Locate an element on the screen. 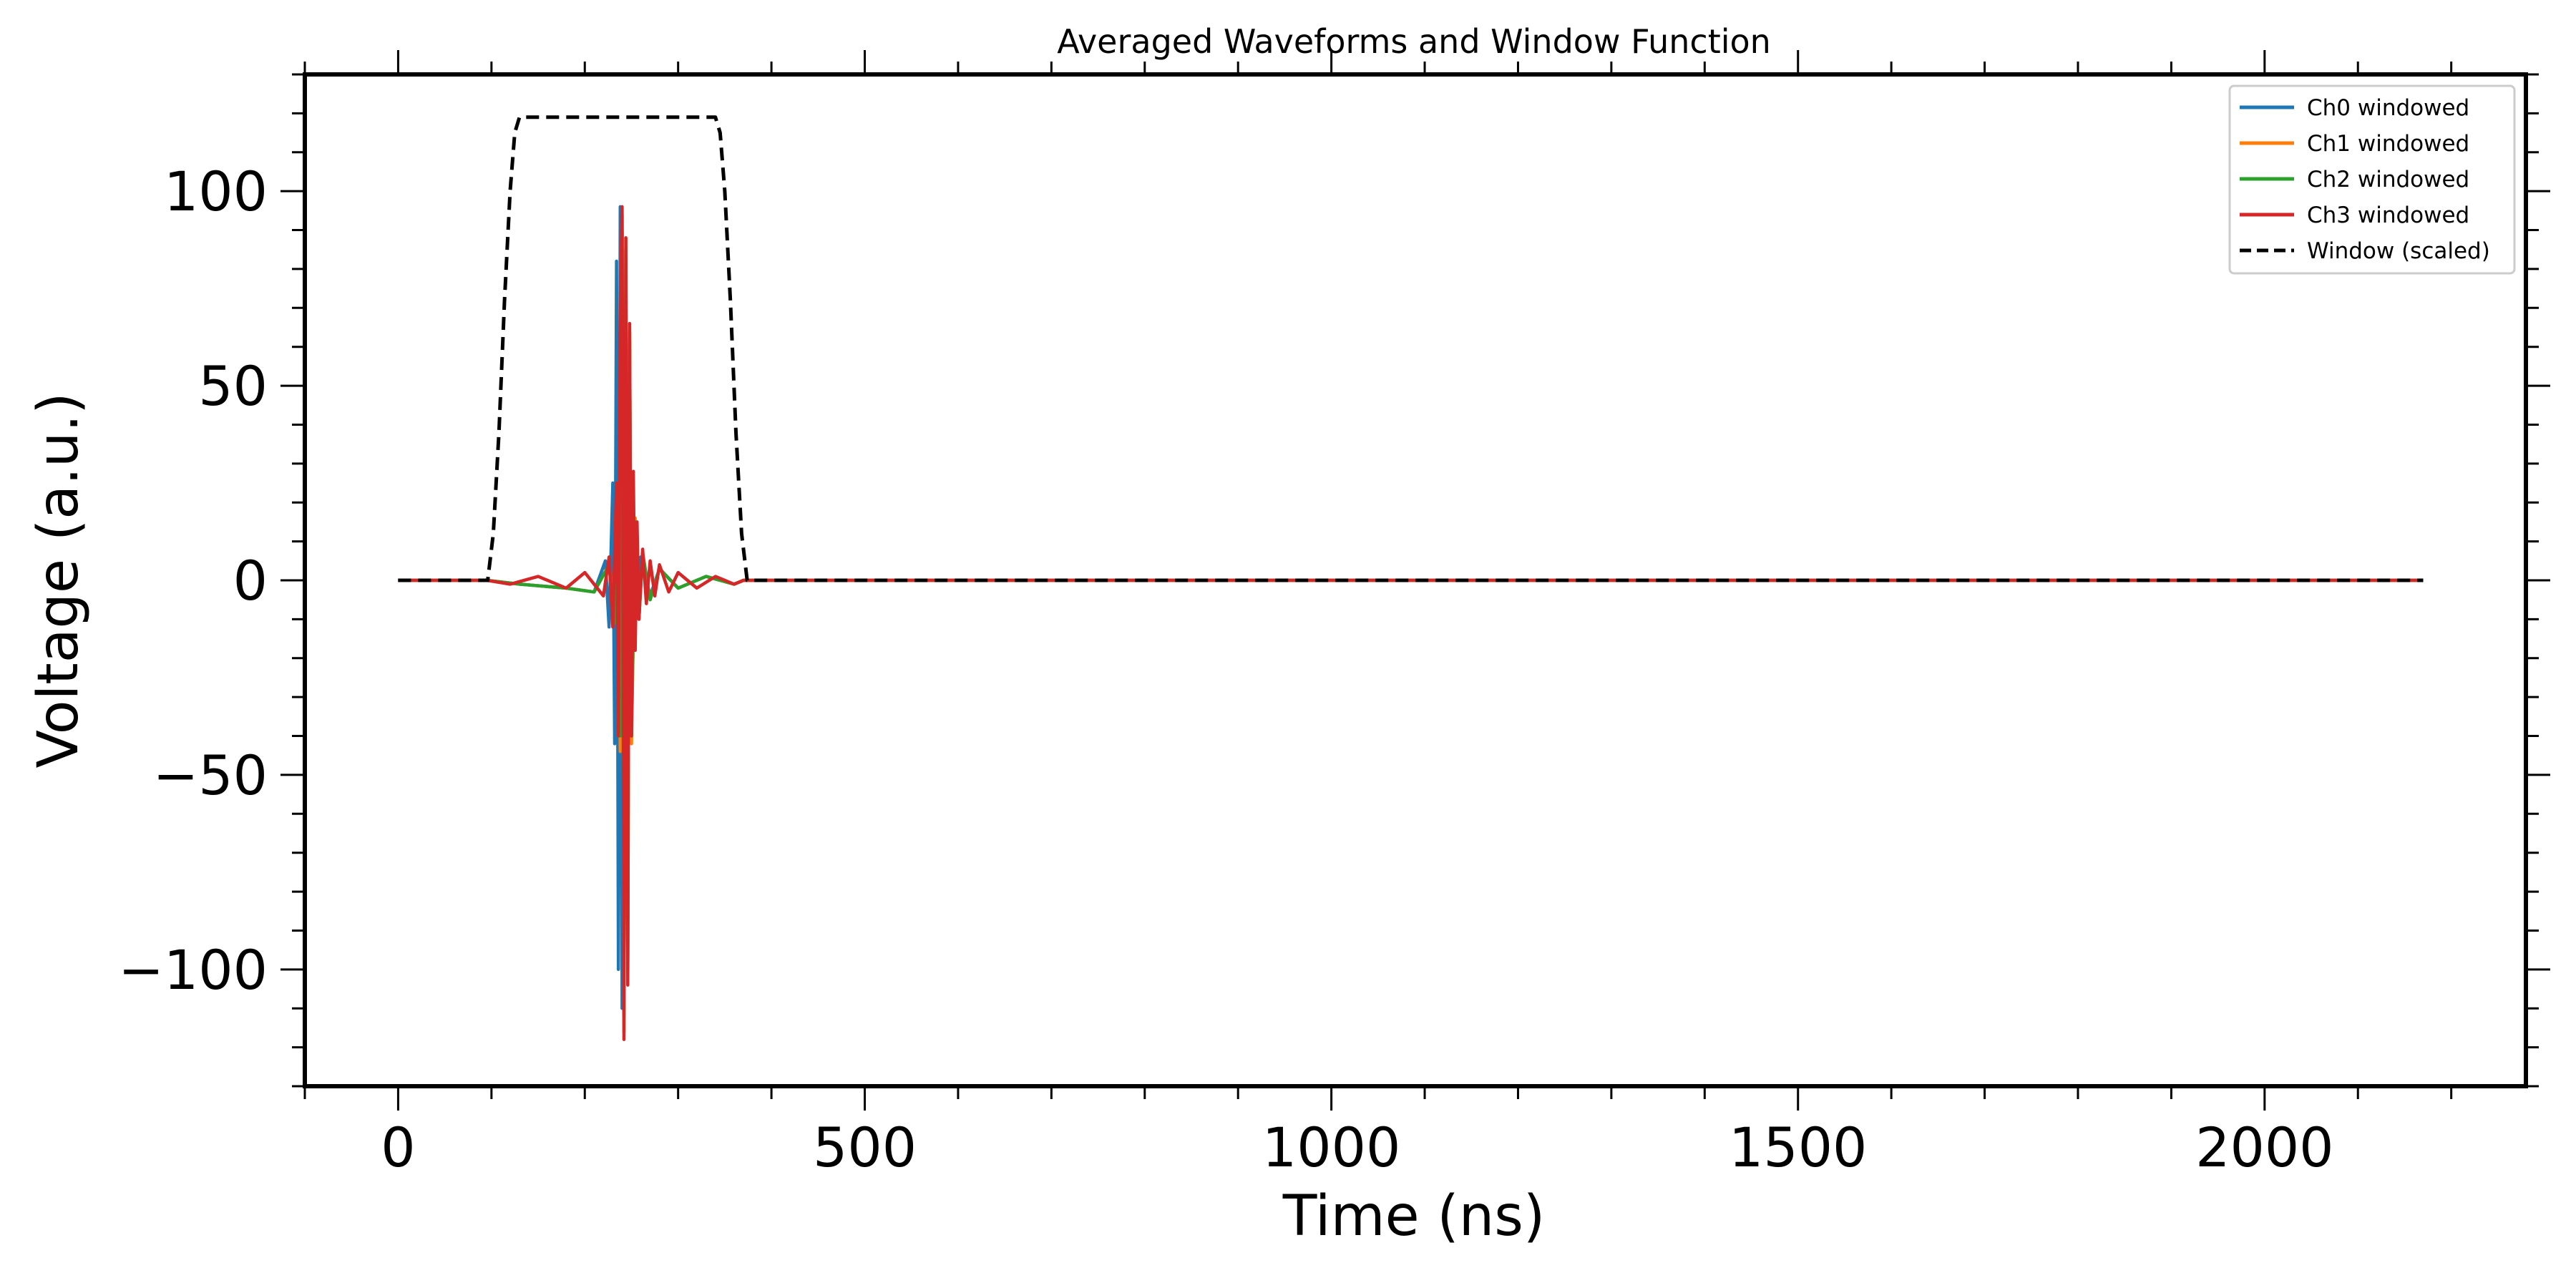  y-tick-label: −50 is located at coordinates (210, 775).